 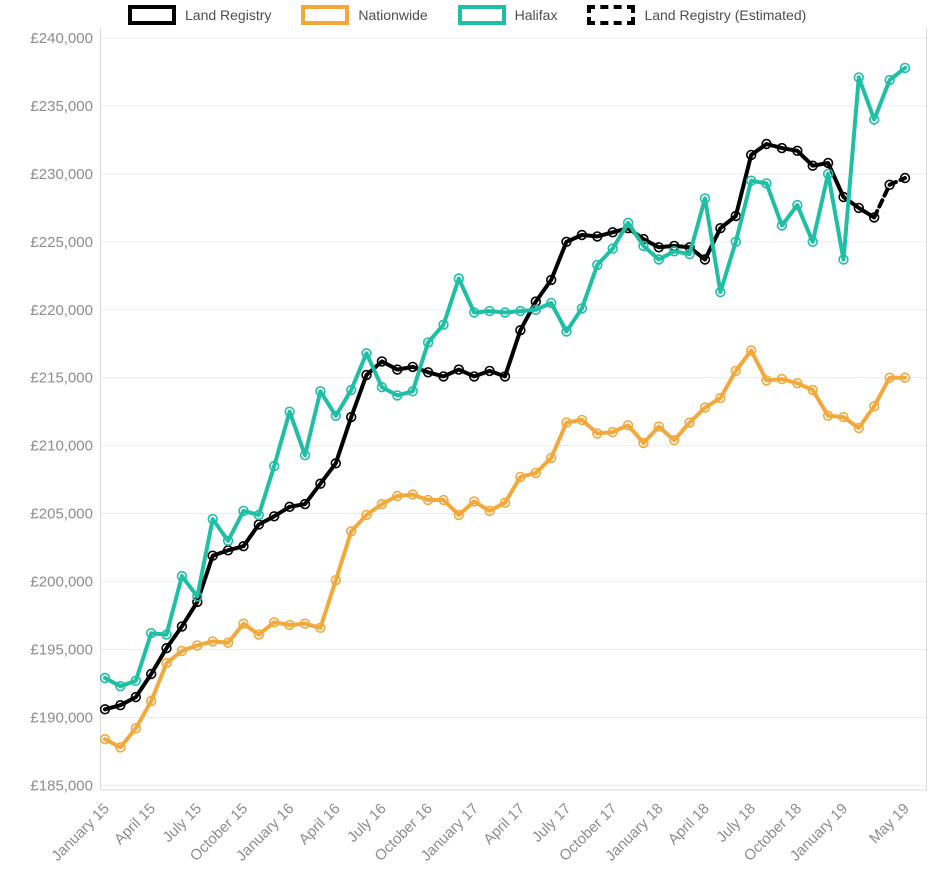 What do you see at coordinates (325, 15) in the screenshot?
I see `nationwide-swatch-icon` at bounding box center [325, 15].